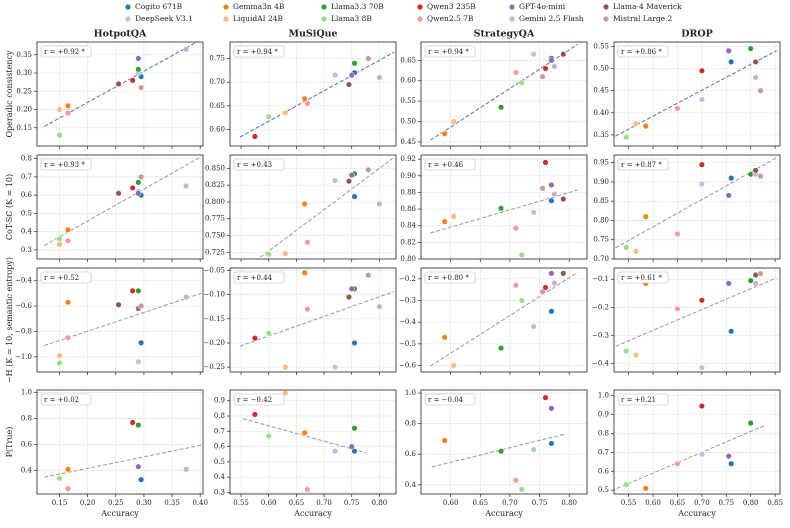 This screenshot has width=790, height=528. What do you see at coordinates (408, 209) in the screenshot?
I see `y-tick-label: 0.86` at bounding box center [408, 209].